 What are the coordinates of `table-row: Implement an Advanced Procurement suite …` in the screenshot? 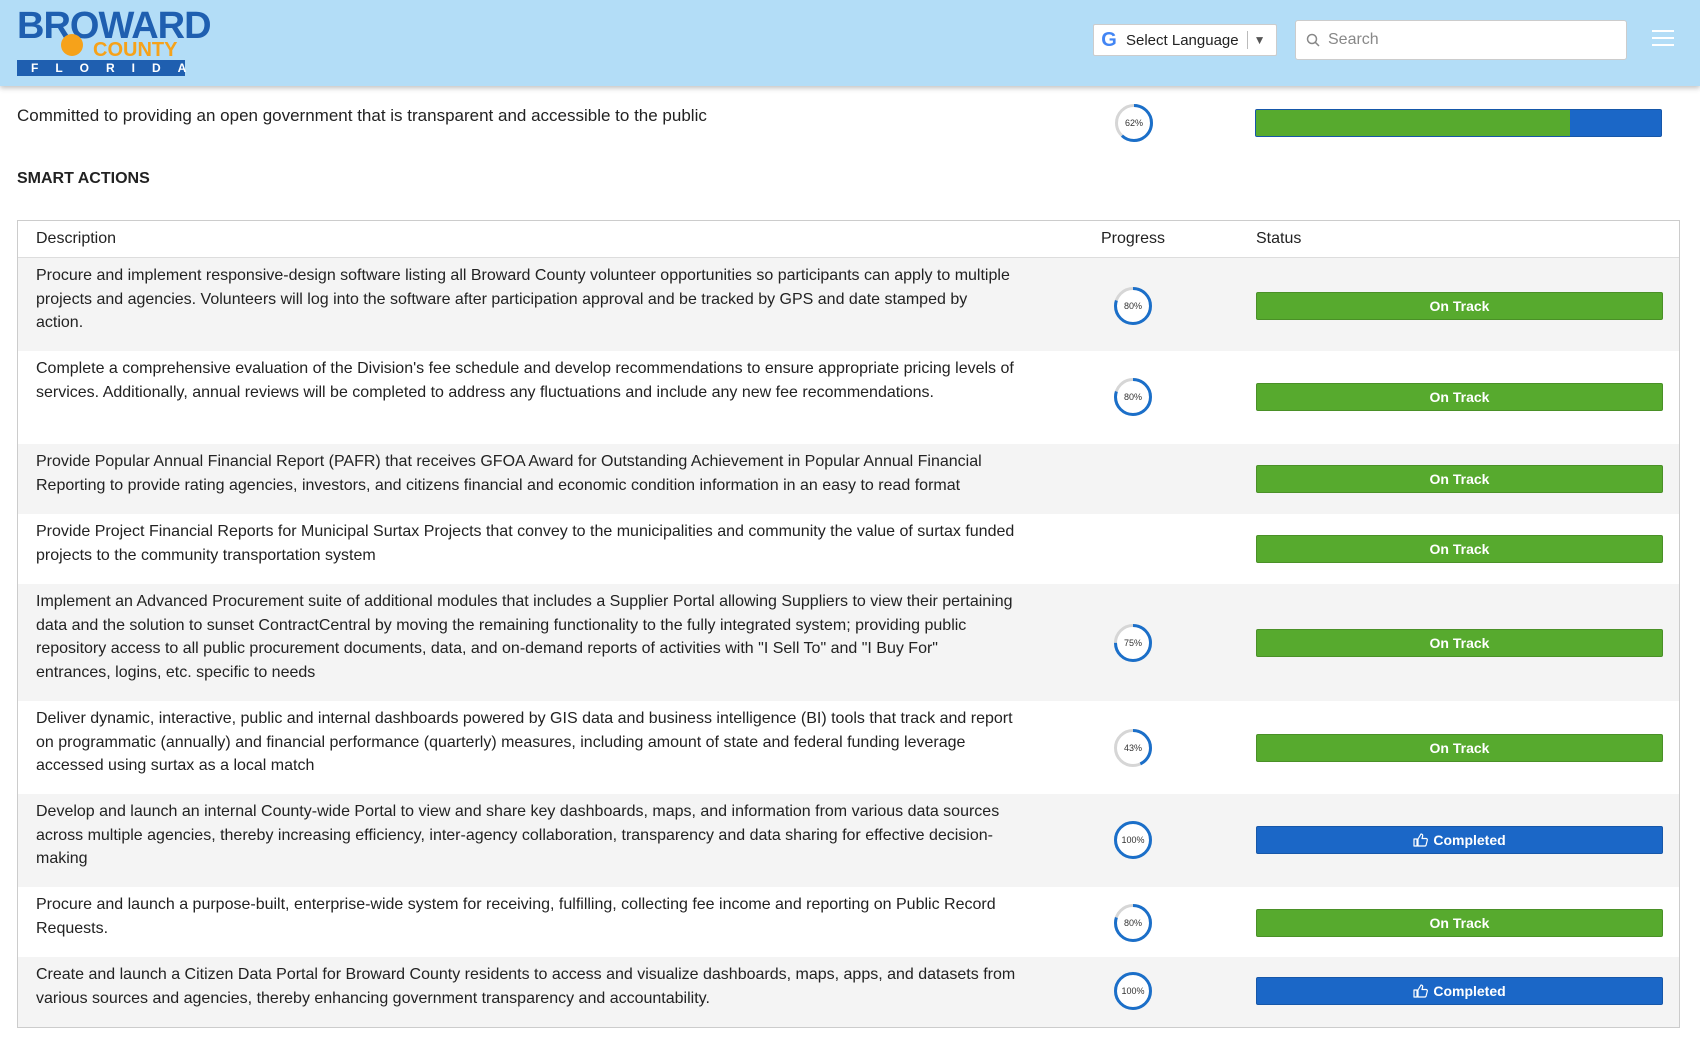 It's located at (848, 642).